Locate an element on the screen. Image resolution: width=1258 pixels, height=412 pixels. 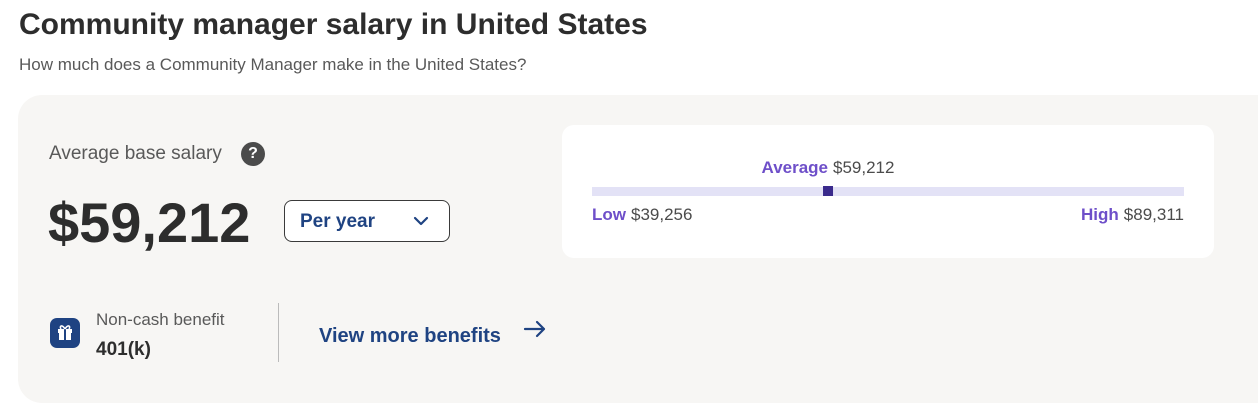
help-icon: ? is located at coordinates (253, 154).